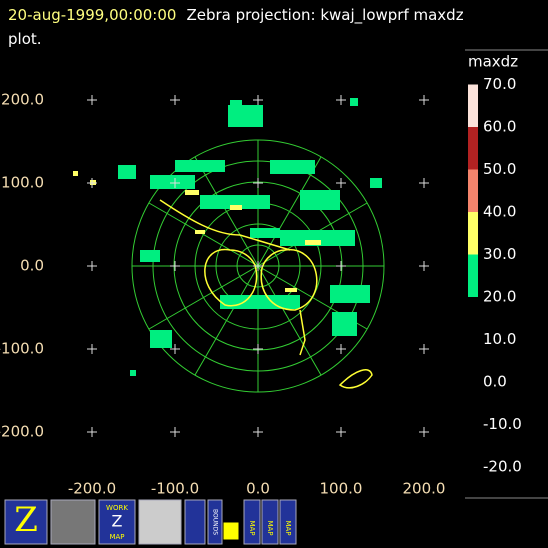 The image size is (548, 548). I want to click on x-tick-label: 200.0, so click(424, 489).